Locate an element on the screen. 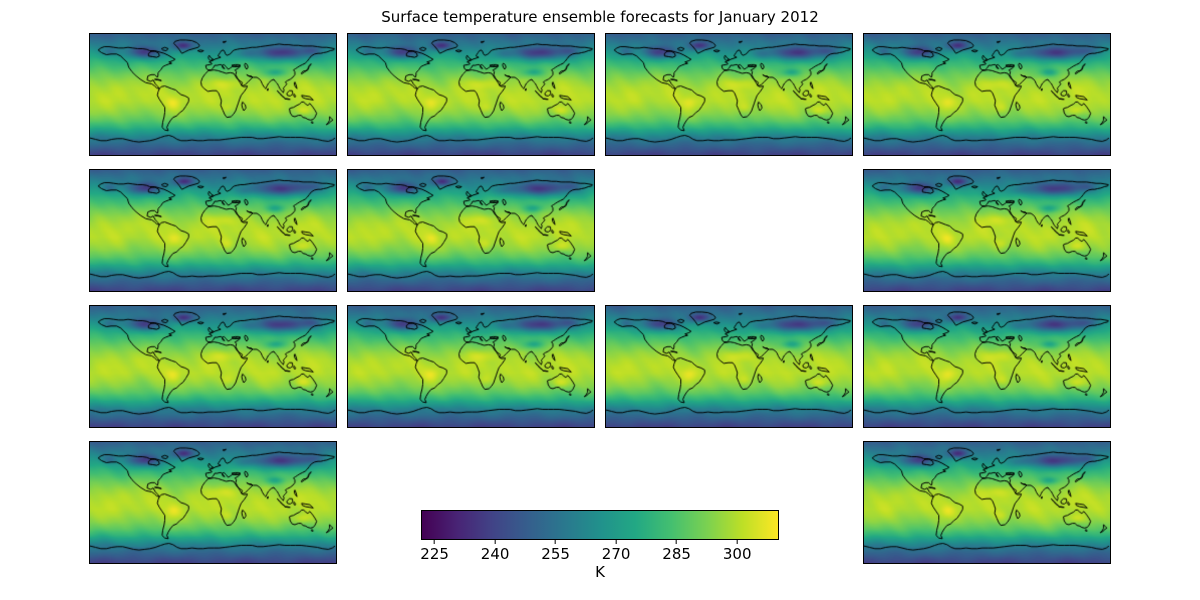 Image resolution: width=1200 pixels, height=600 pixels. colorbar-tick-label: 285 is located at coordinates (676, 554).